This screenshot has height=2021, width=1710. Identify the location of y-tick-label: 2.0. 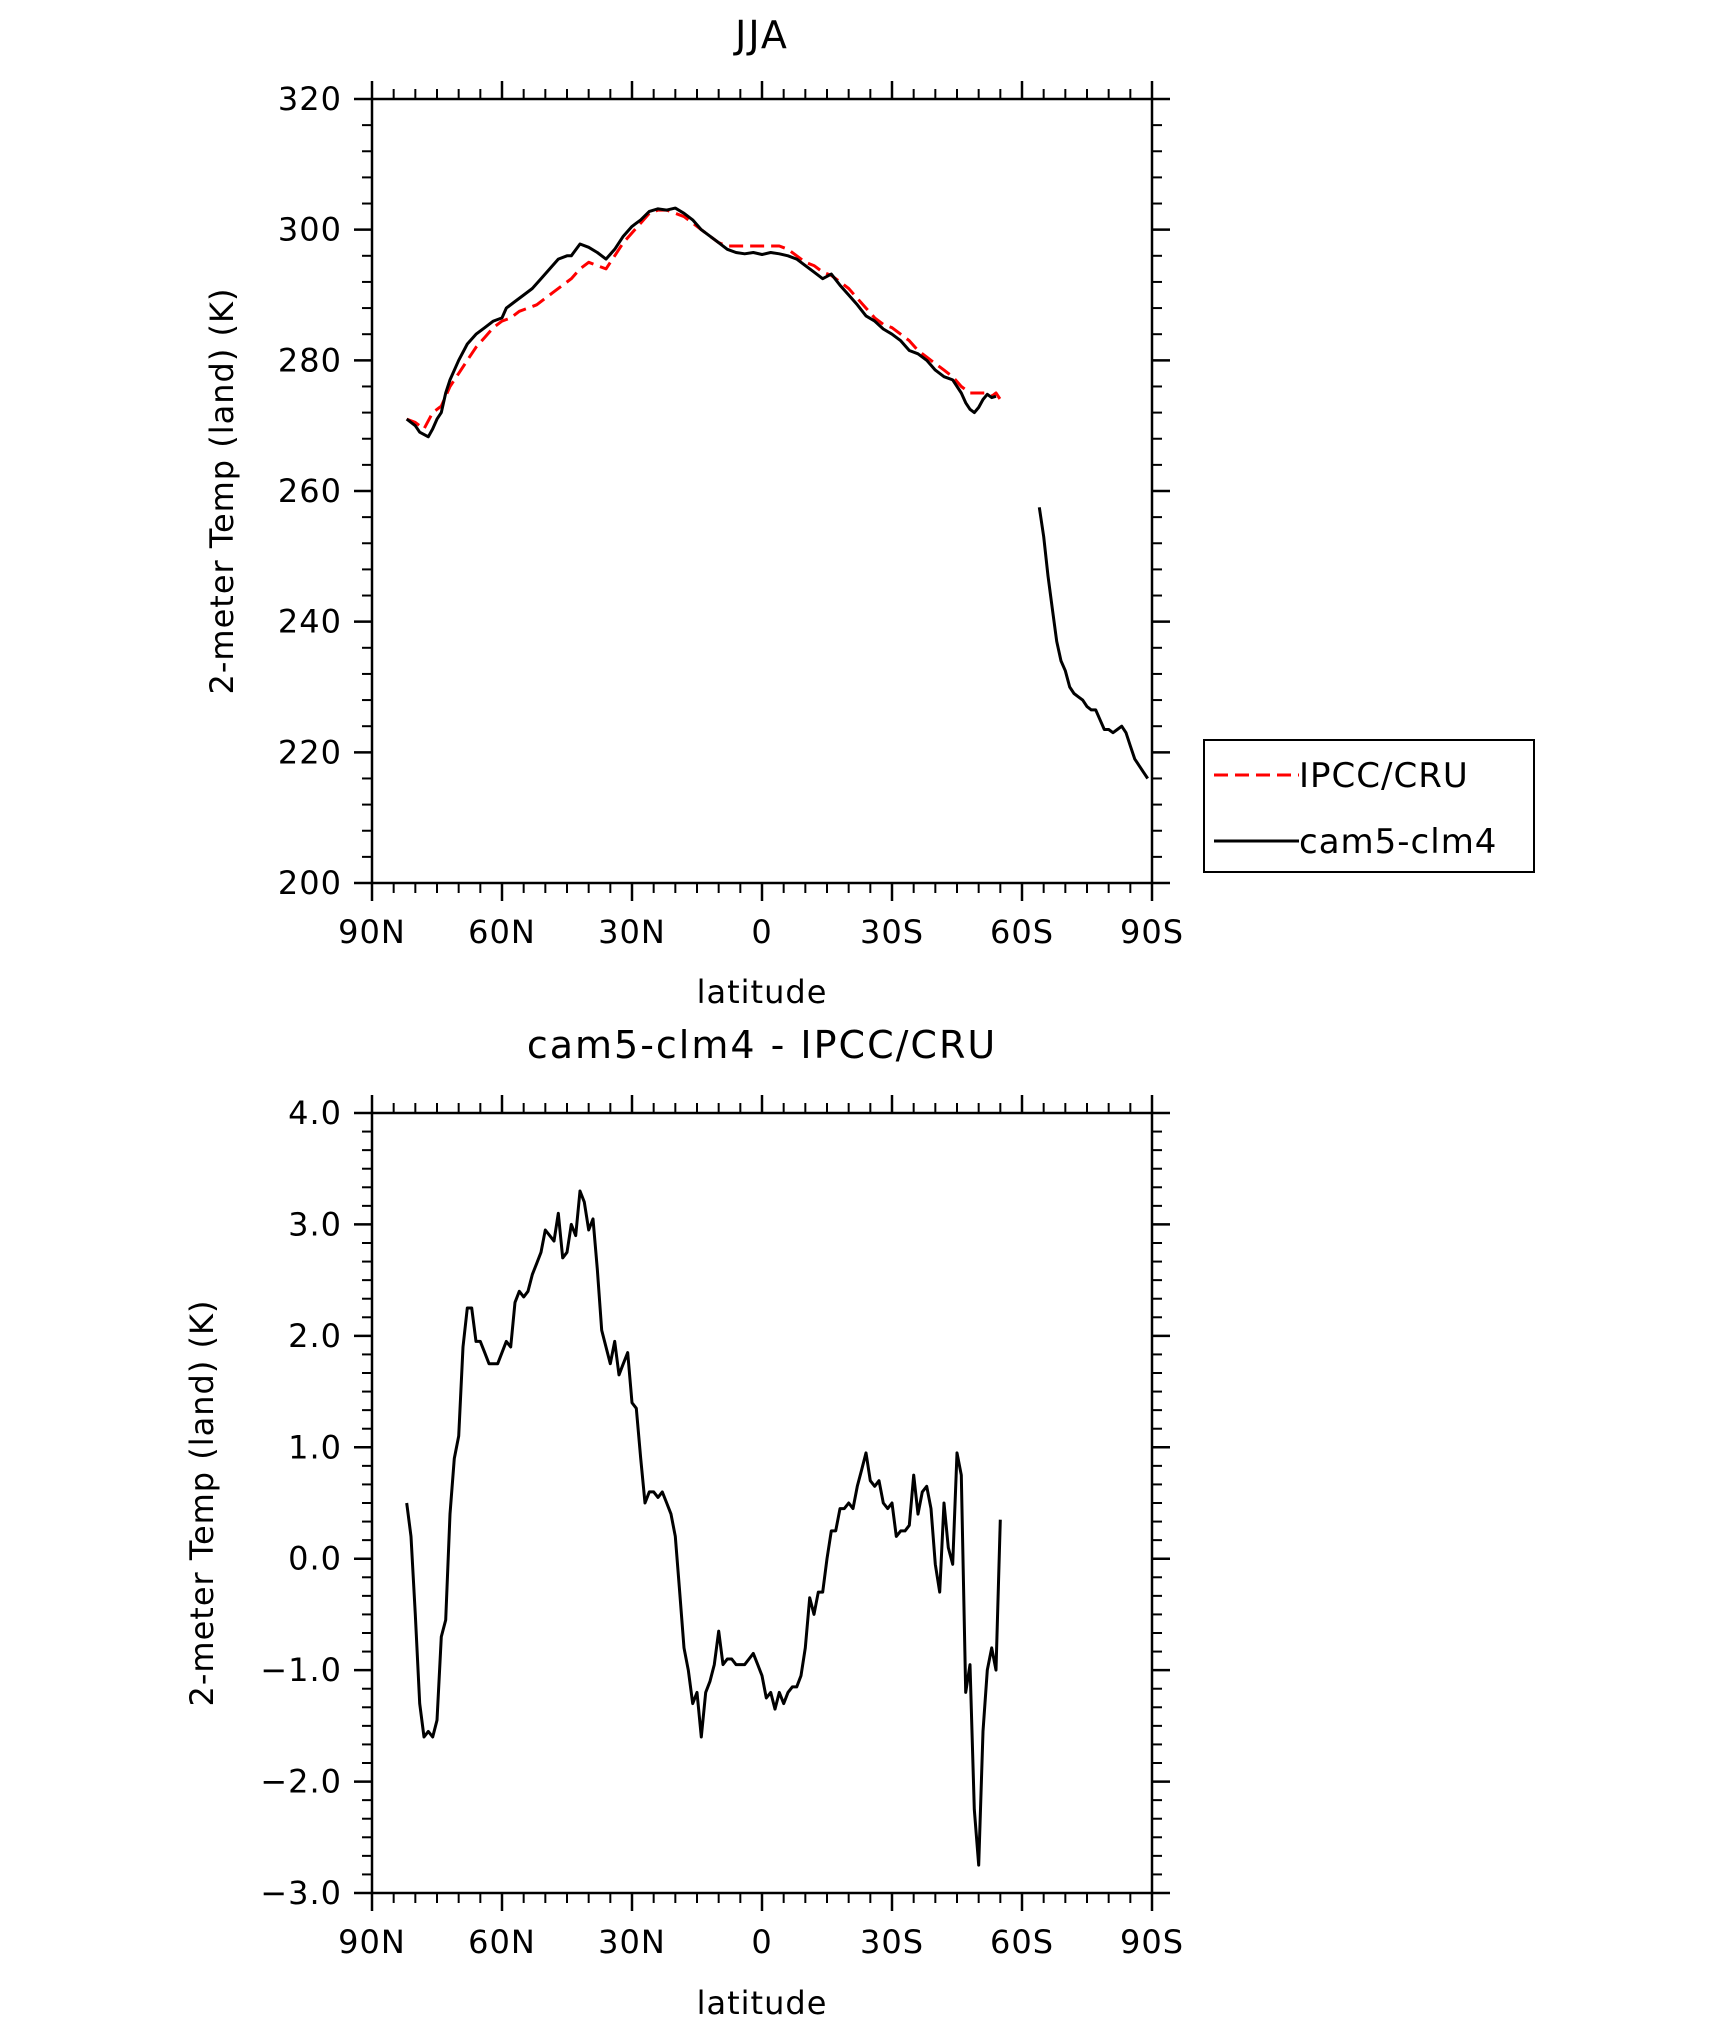
(315, 1336).